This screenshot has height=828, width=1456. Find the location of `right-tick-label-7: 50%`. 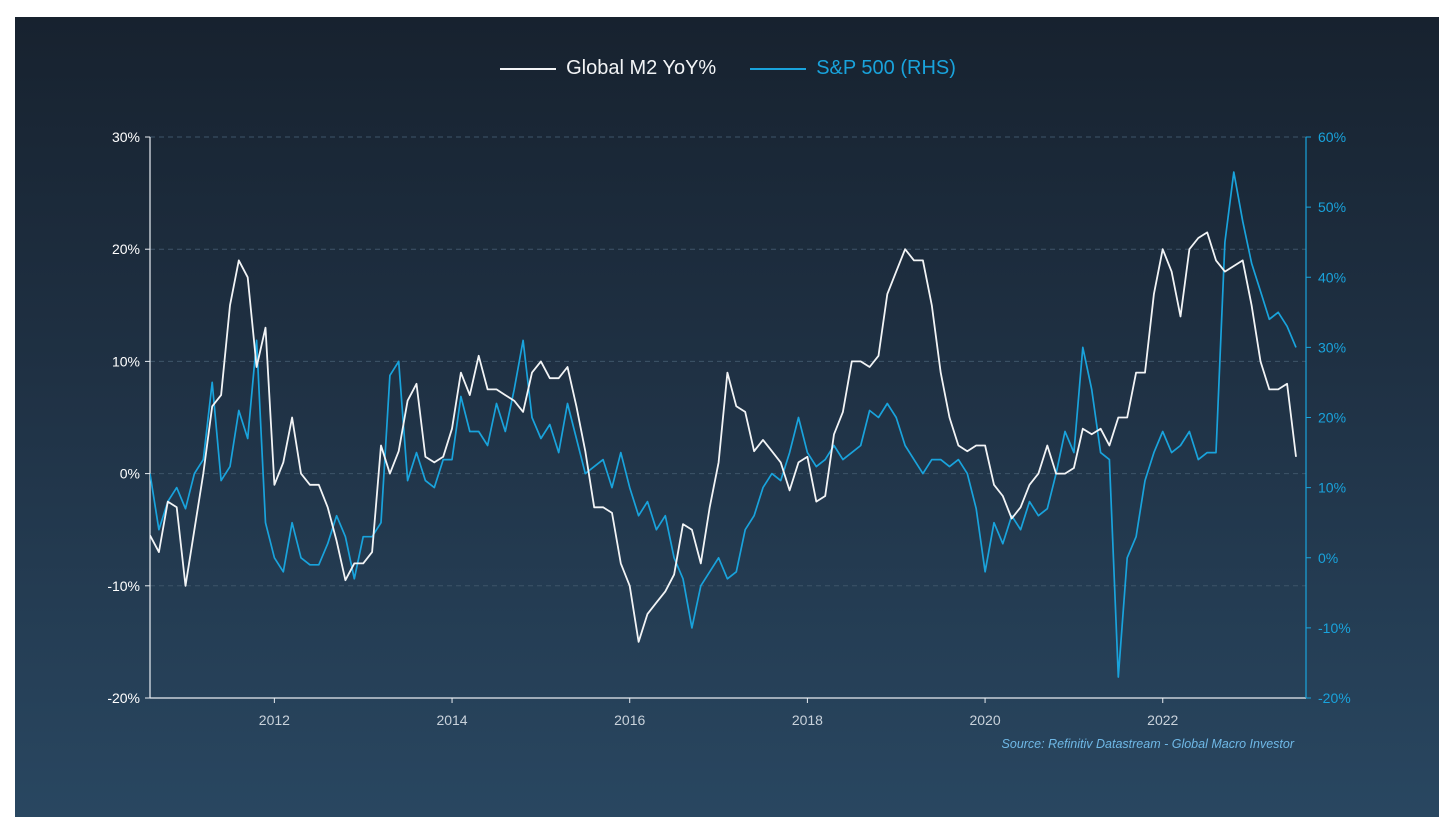

right-tick-label-7: 50% is located at coordinates (1332, 207).